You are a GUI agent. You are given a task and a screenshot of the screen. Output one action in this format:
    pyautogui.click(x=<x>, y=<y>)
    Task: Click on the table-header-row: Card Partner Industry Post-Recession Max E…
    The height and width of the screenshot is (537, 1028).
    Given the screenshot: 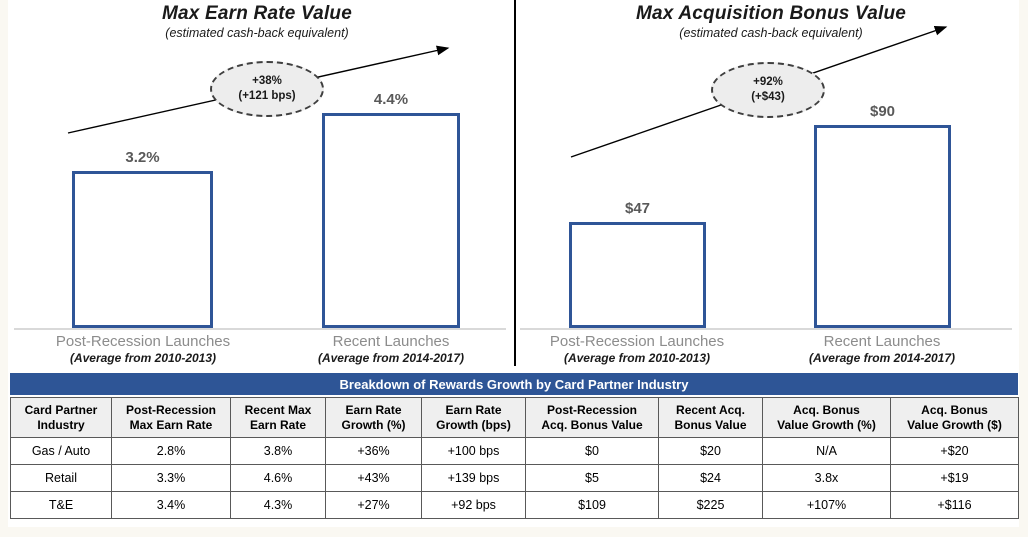 What is the action you would take?
    pyautogui.click(x=514, y=417)
    